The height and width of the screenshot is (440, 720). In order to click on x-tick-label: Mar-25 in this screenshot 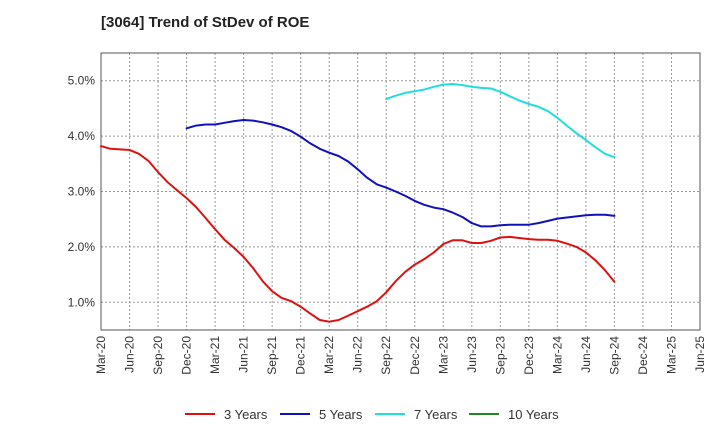, I will do `click(671, 355)`.